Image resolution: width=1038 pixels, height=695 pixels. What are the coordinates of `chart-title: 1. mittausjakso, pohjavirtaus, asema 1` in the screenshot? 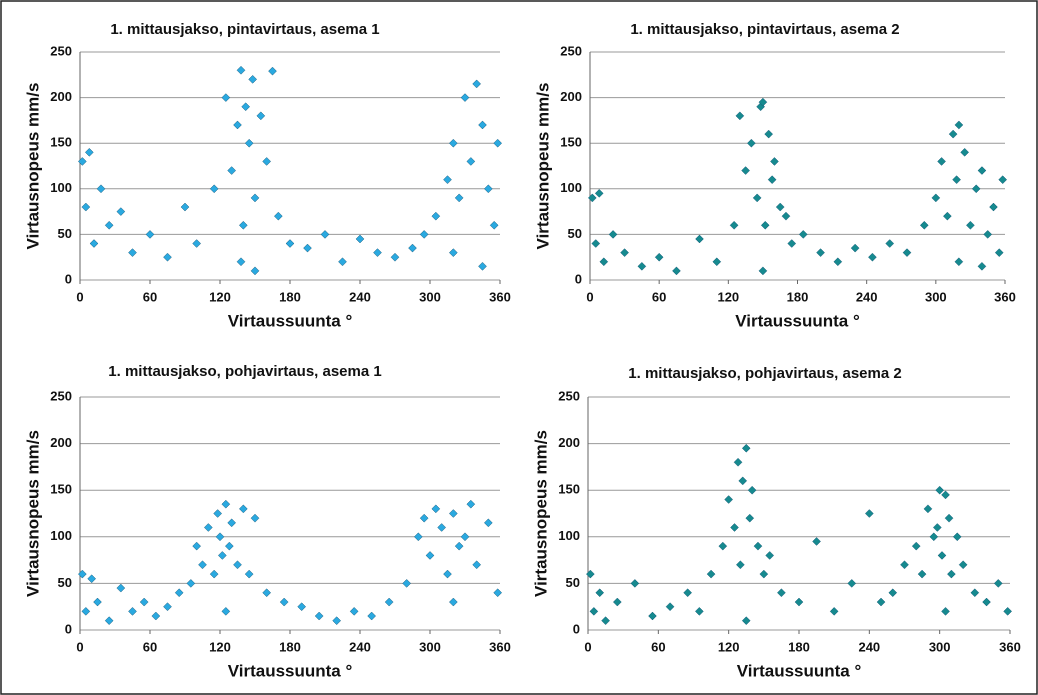 It's located at (244, 371).